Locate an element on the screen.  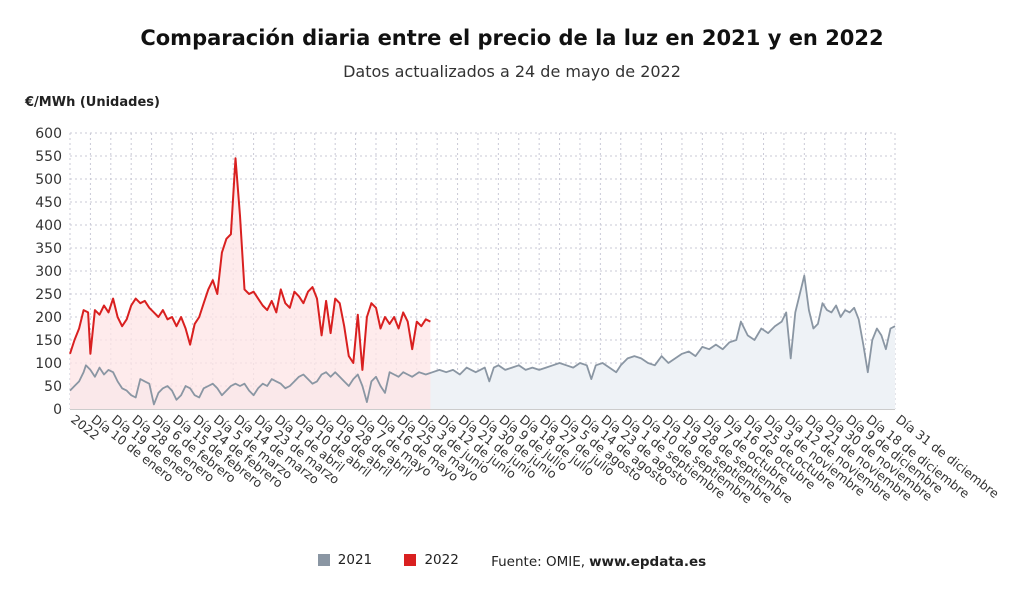
legend-swatch-2021 is located at coordinates (323, 560).